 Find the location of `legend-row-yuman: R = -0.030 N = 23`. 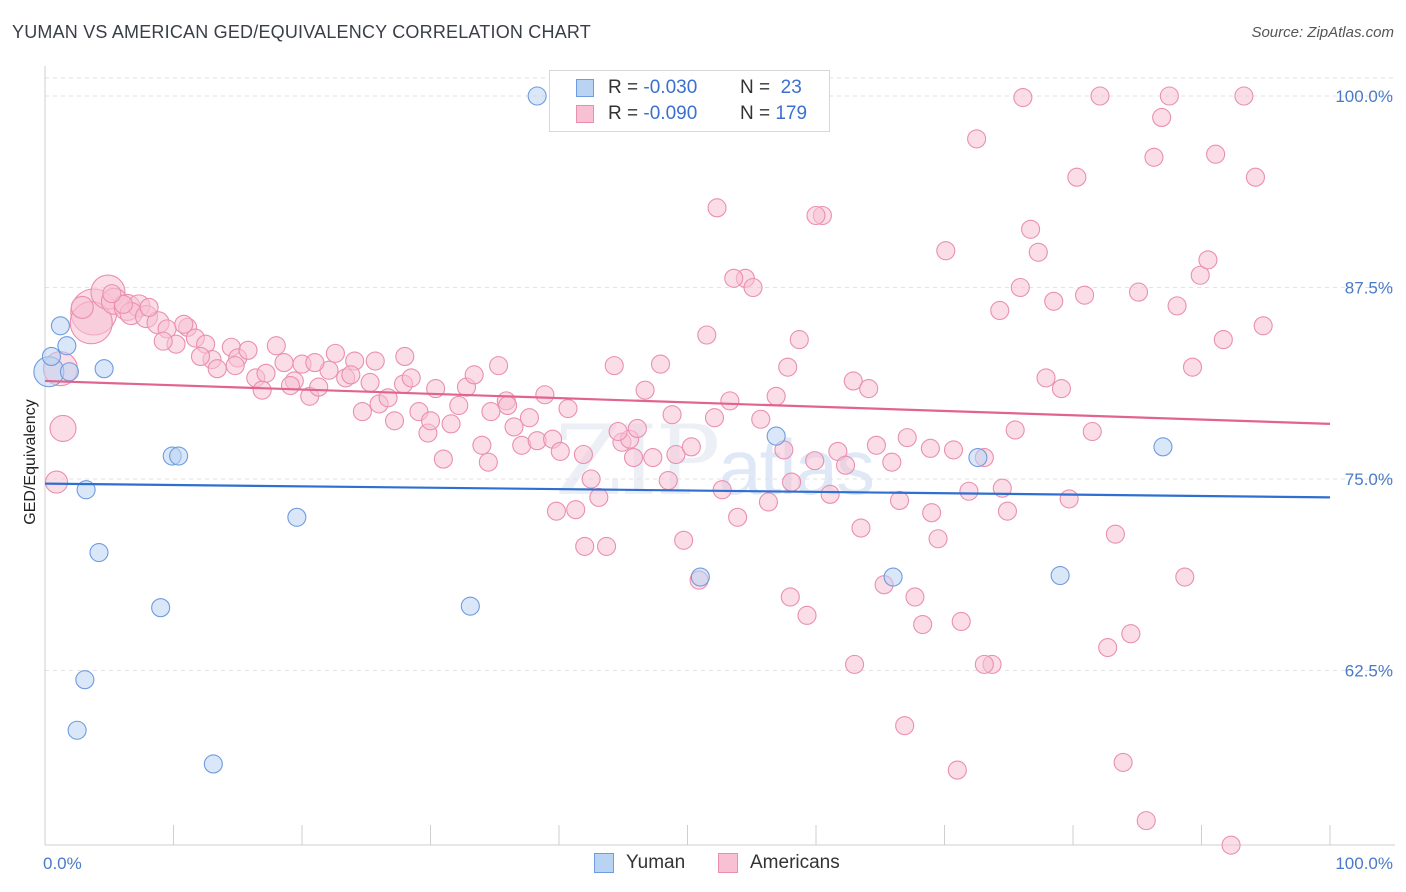

legend-row-yuman: R = -0.030 N = 23 is located at coordinates (676, 88).